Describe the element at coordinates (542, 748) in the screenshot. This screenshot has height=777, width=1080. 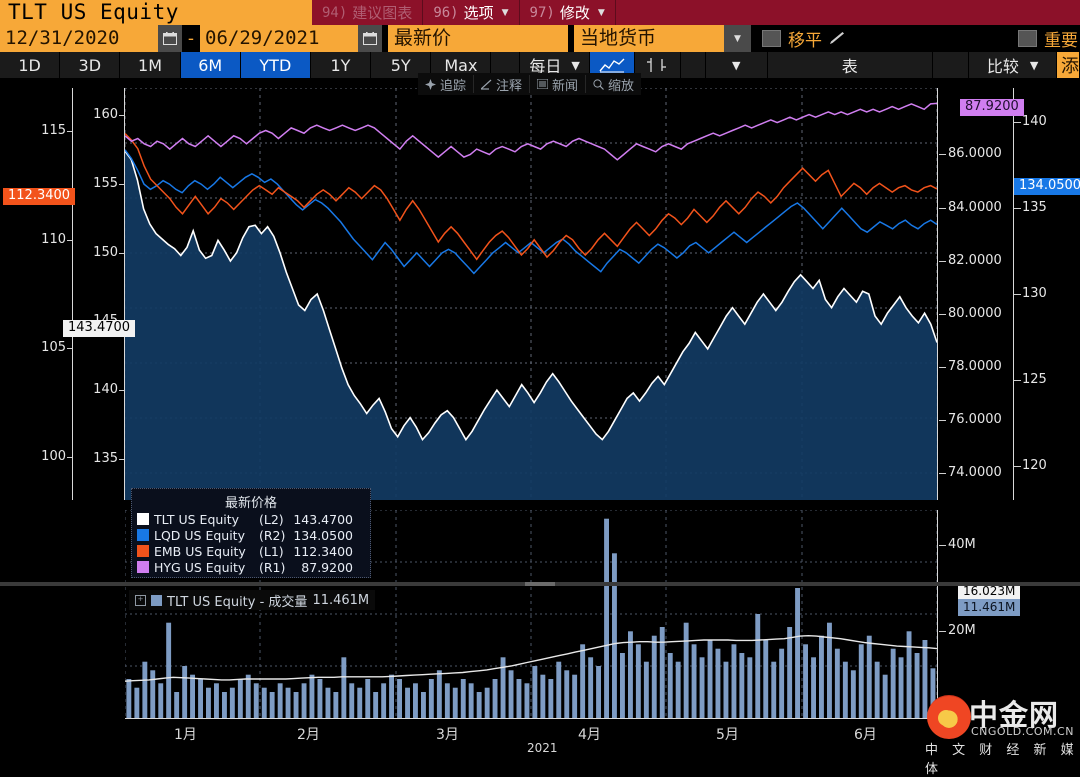
I see `x-axis-year-label: 2021` at that location.